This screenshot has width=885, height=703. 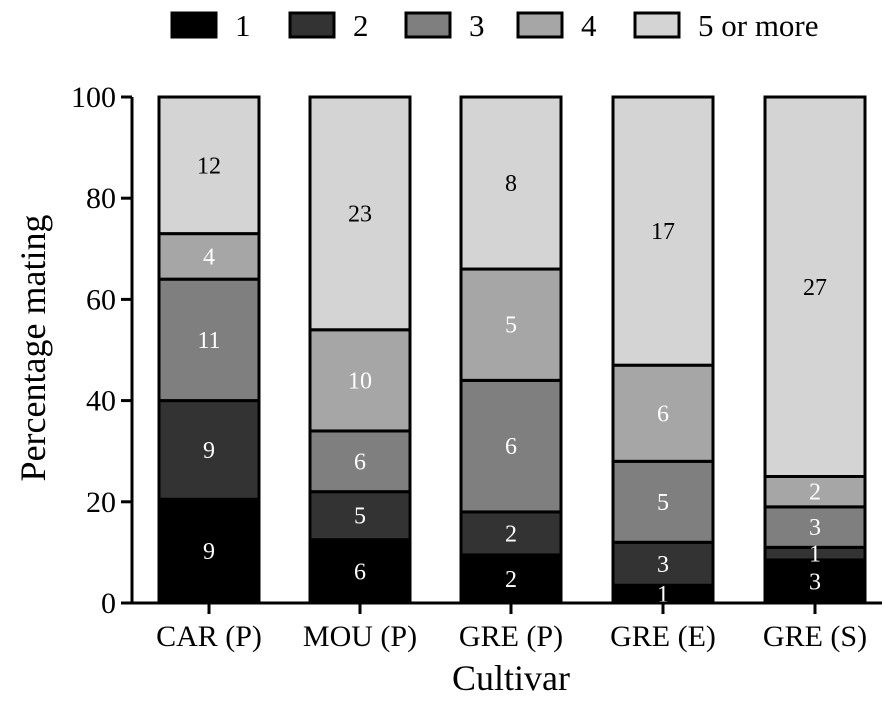 I want to click on legend-label: 4, so click(x=589, y=25).